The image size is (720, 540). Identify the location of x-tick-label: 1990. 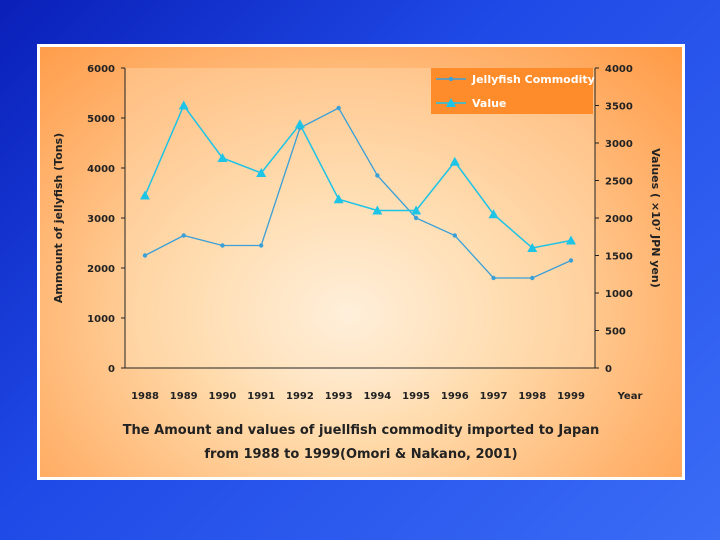
(223, 396).